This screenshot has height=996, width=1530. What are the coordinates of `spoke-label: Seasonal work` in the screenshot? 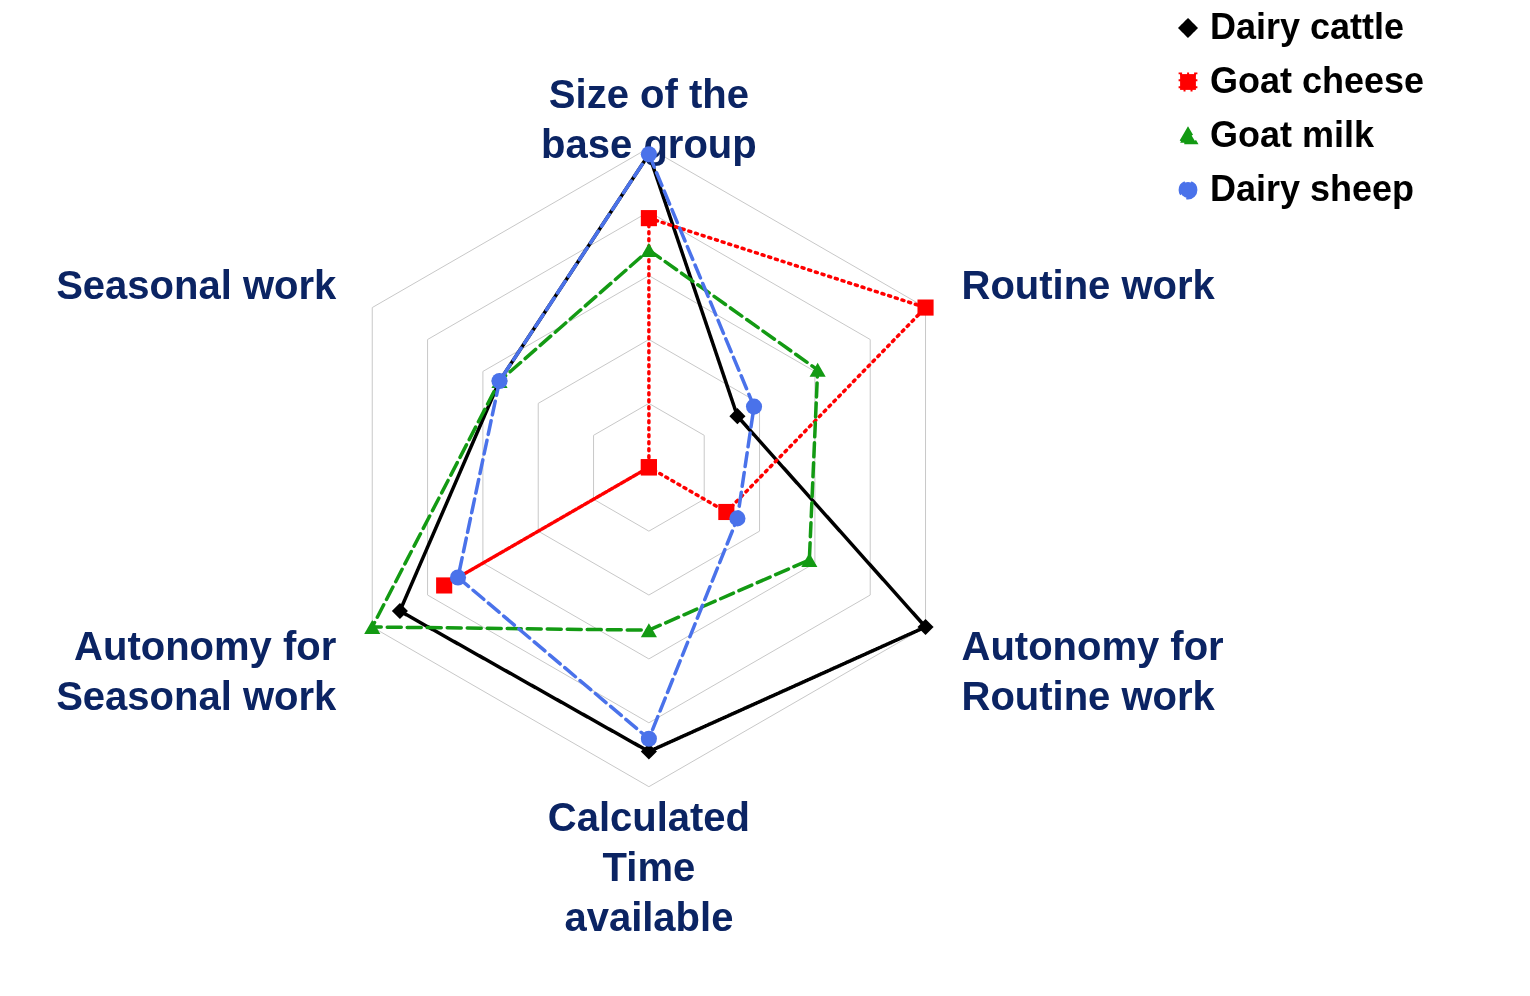 It's located at (197, 284).